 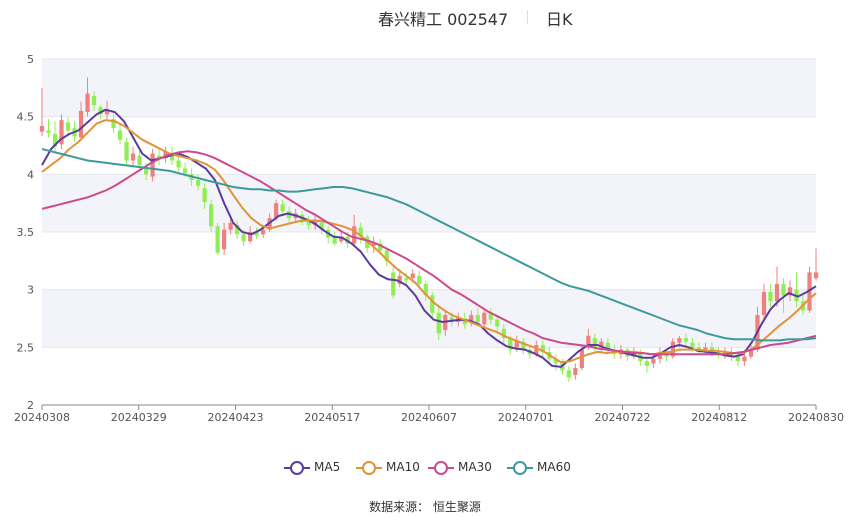 What do you see at coordinates (425, 16) in the screenshot?
I see `chart-title: 春兴精工 002547 日K` at bounding box center [425, 16].